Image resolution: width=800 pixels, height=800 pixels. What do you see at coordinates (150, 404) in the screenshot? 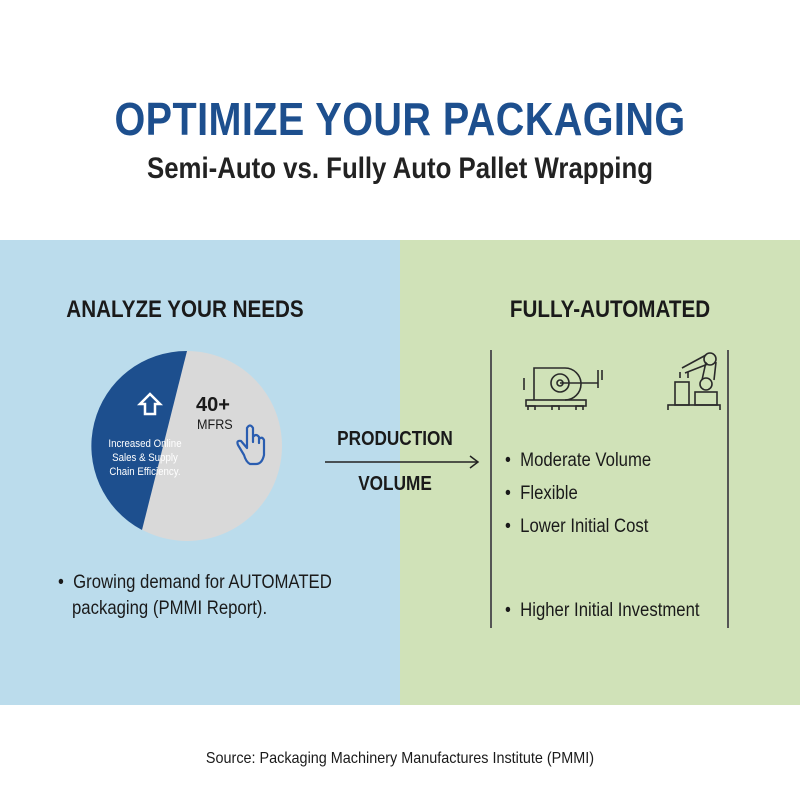
I see `arrow-up-icon` at bounding box center [150, 404].